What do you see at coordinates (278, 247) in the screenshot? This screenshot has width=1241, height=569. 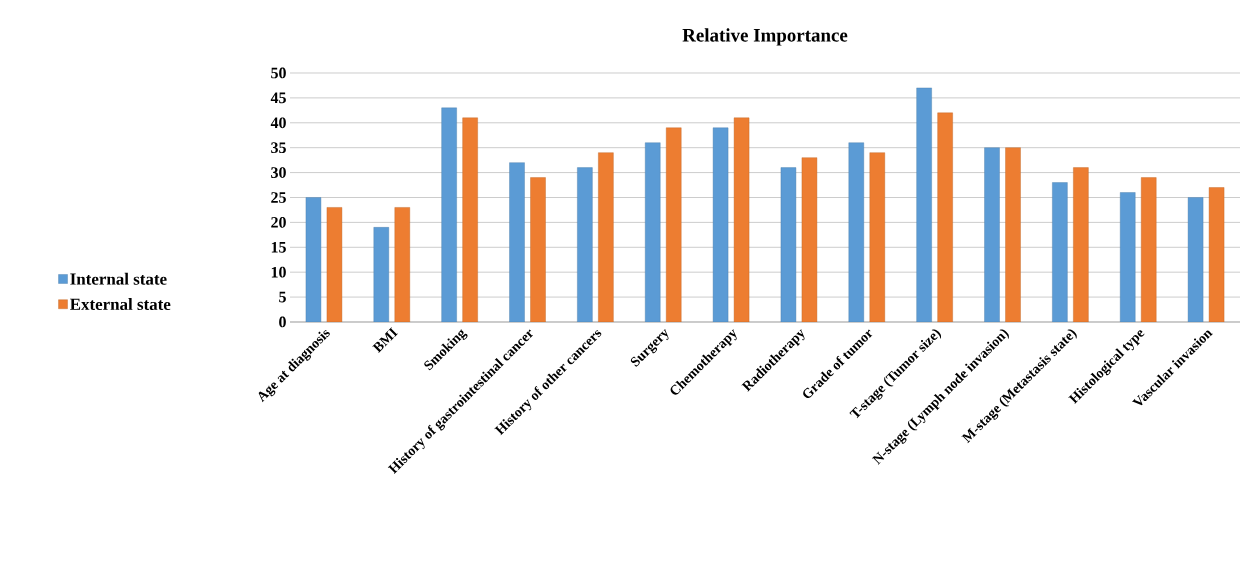 I see `y-tick-label: 15` at bounding box center [278, 247].